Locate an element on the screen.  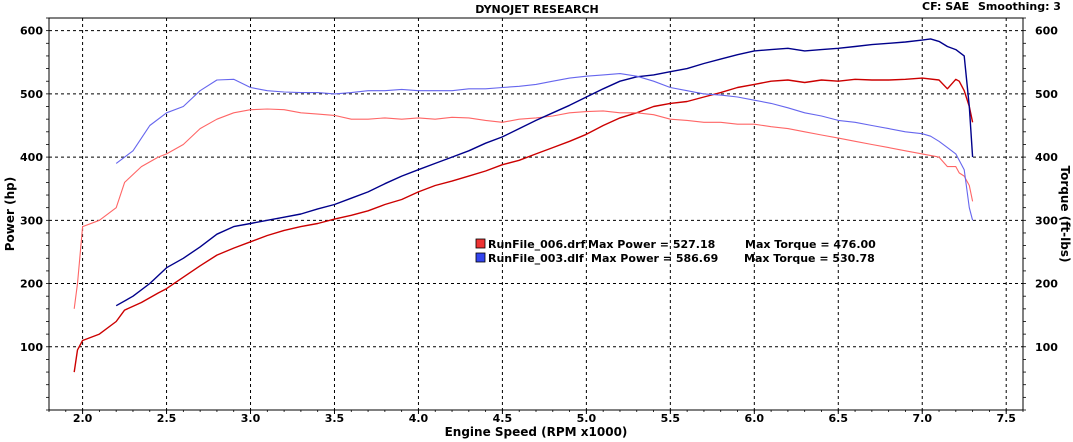
chart-title: DYNOJET RESEARCH is located at coordinates (536, 9).